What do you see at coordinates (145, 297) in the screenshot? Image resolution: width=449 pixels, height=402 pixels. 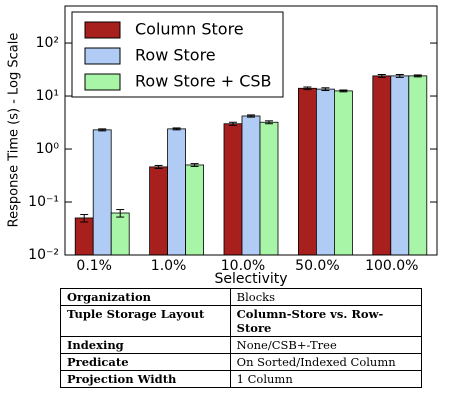 I see `table-cell: Organization` at bounding box center [145, 297].